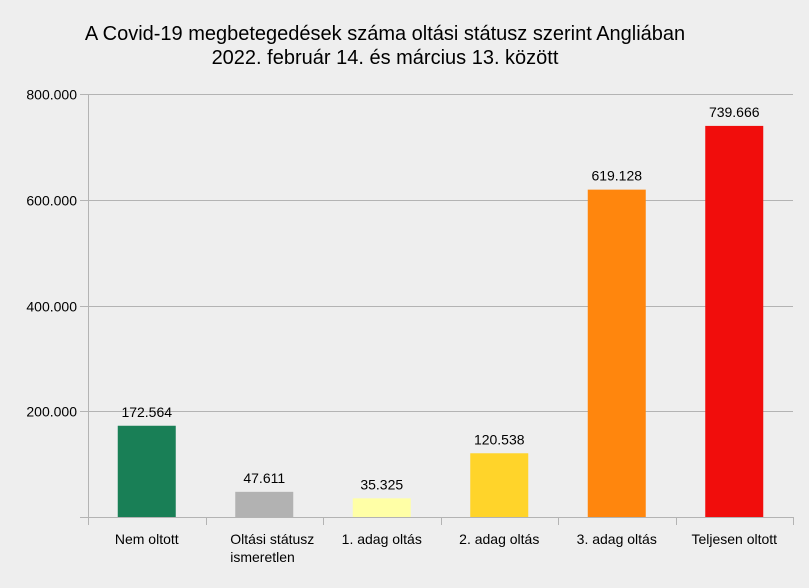  Describe the element at coordinates (262, 557) in the screenshot. I see `x-tick-label: ismeretlen` at that location.